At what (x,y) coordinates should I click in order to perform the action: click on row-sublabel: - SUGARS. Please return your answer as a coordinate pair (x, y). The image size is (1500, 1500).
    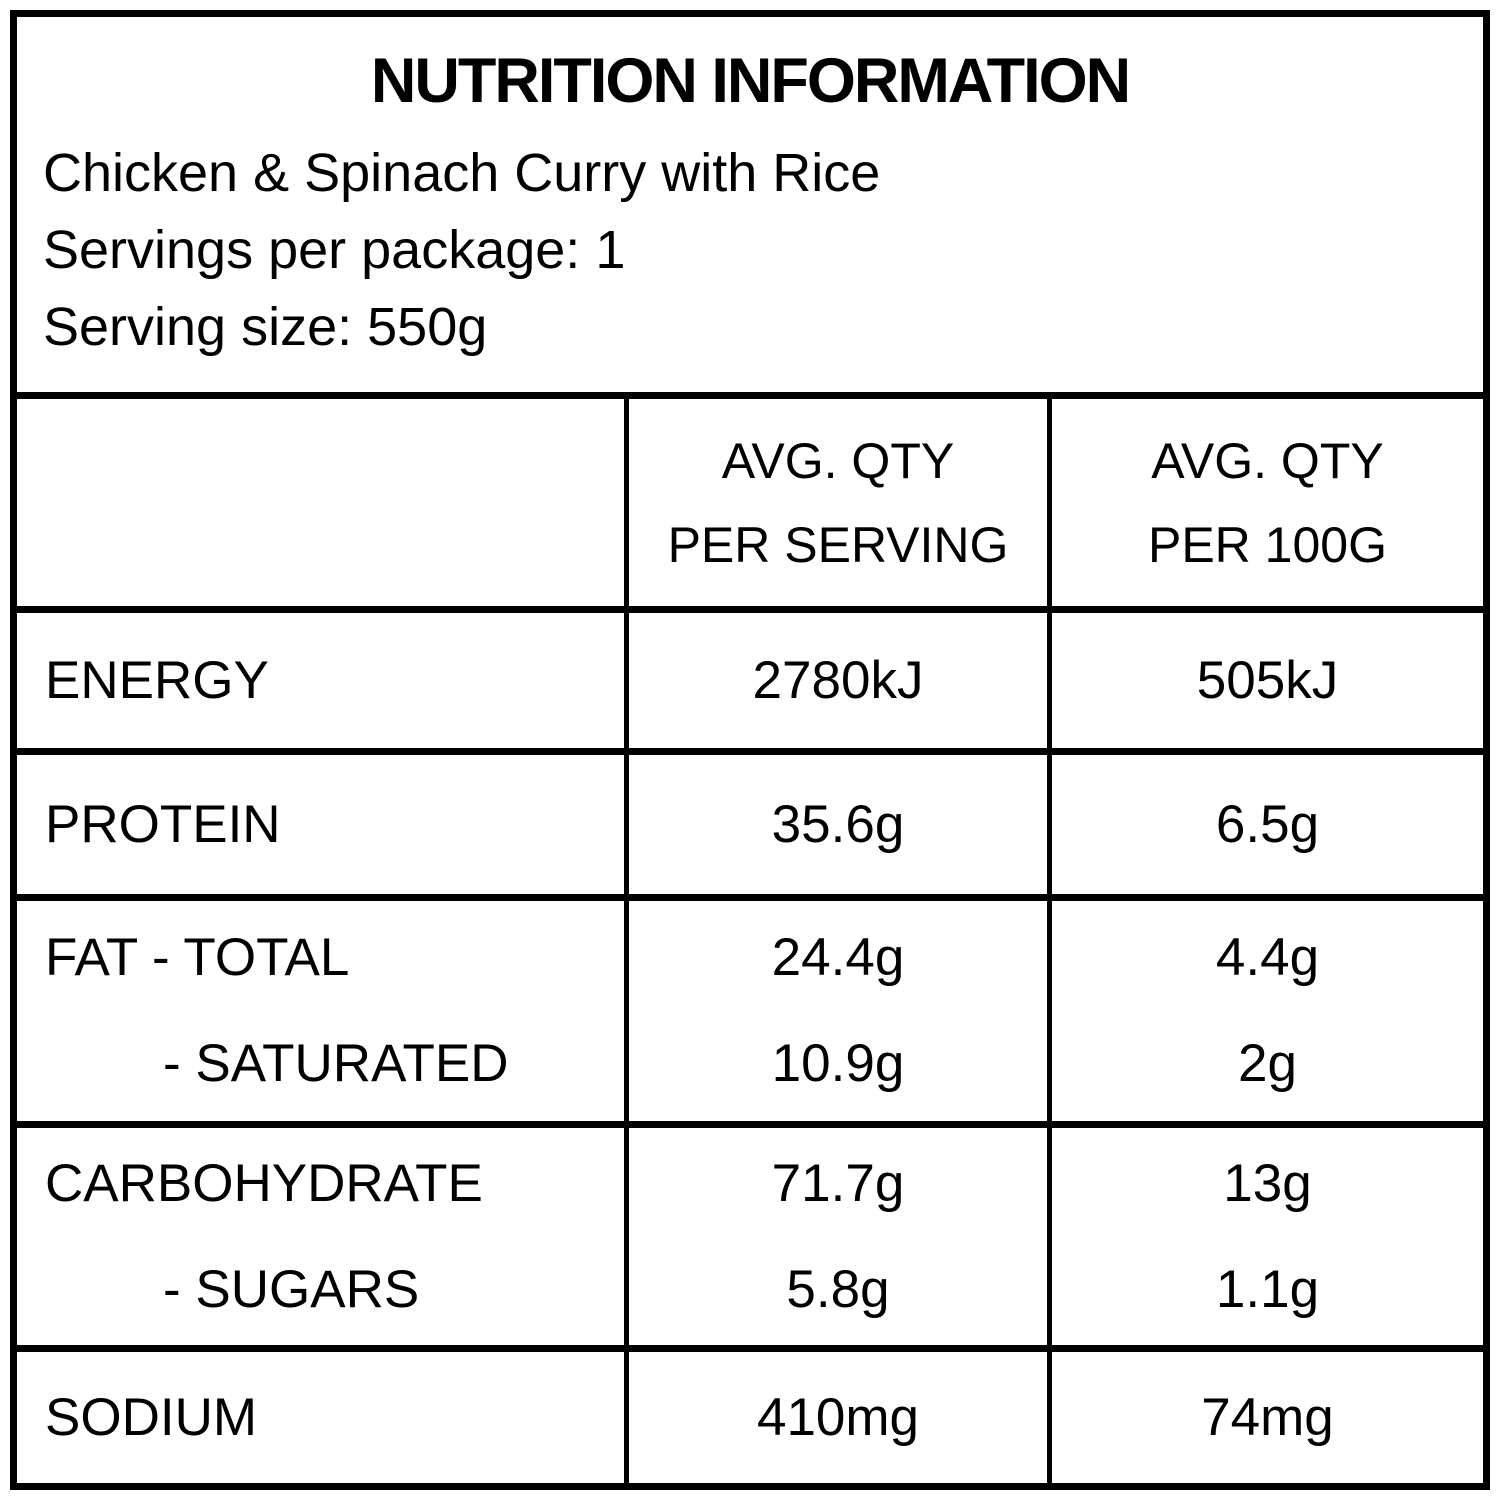
    Looking at the image, I should click on (291, 1289).